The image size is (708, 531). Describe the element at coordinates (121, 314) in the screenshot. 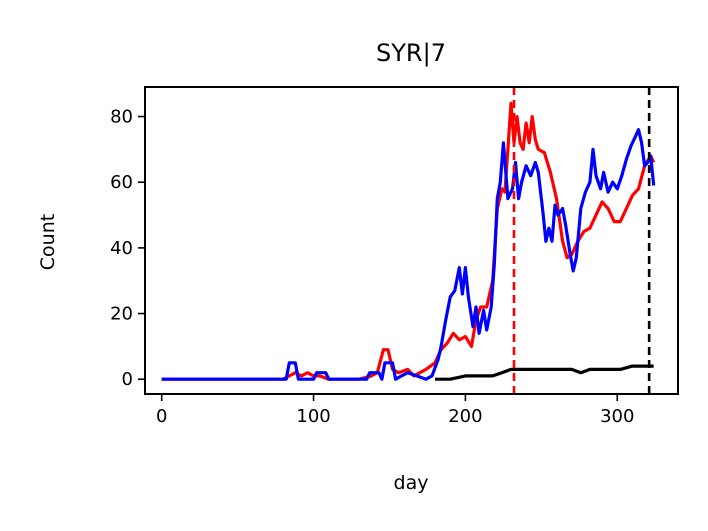

I see `y-tick-label-20: 20` at that location.